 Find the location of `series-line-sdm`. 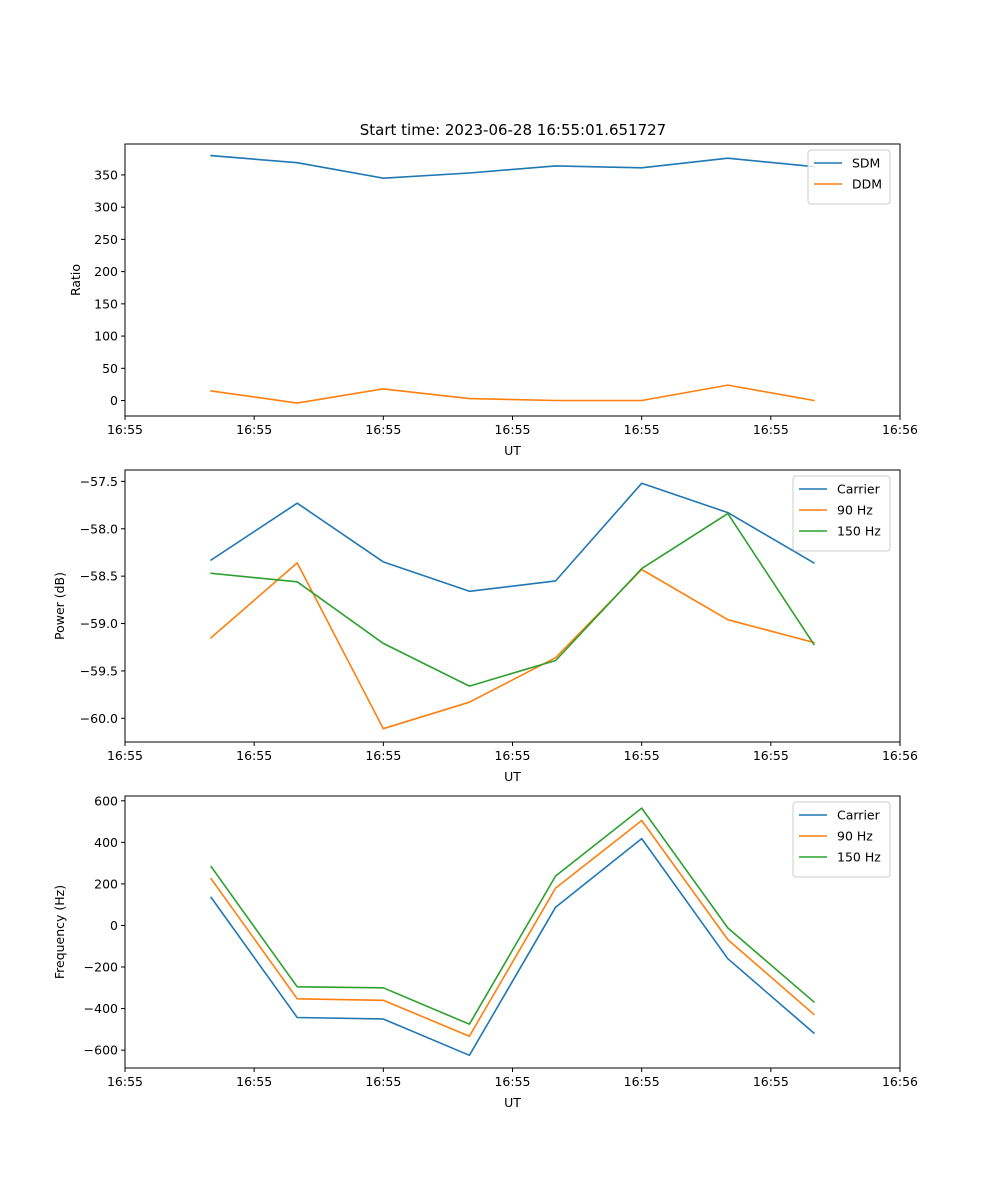

series-line-sdm is located at coordinates (512, 166).